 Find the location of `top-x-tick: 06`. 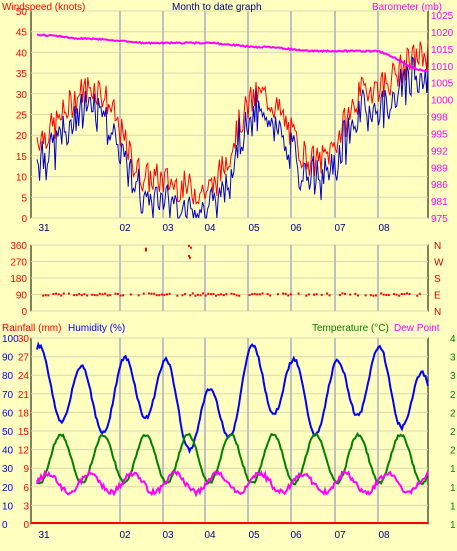

top-x-tick: 06 is located at coordinates (296, 228).